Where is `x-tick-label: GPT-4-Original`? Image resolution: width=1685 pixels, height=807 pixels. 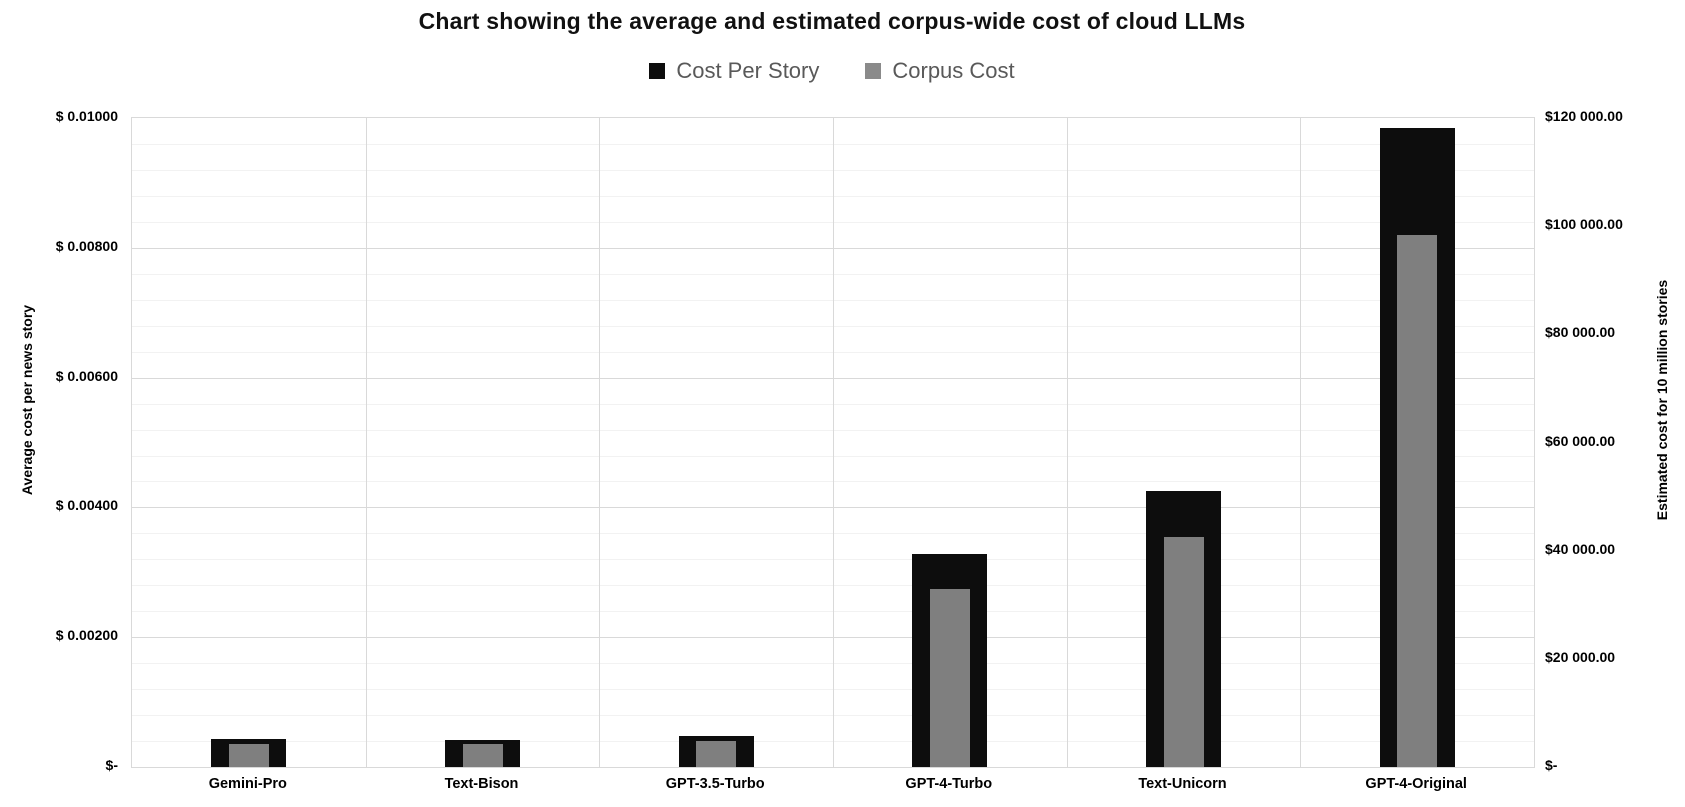 x-tick-label: GPT-4-Original is located at coordinates (1416, 784).